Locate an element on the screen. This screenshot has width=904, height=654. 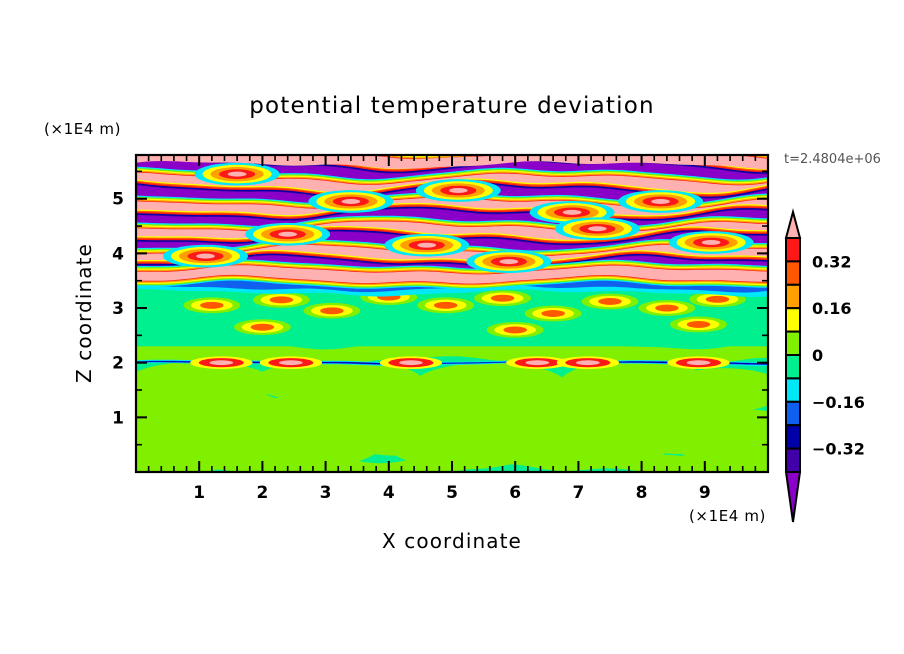
y-tick-label: 3 is located at coordinates (118, 309).